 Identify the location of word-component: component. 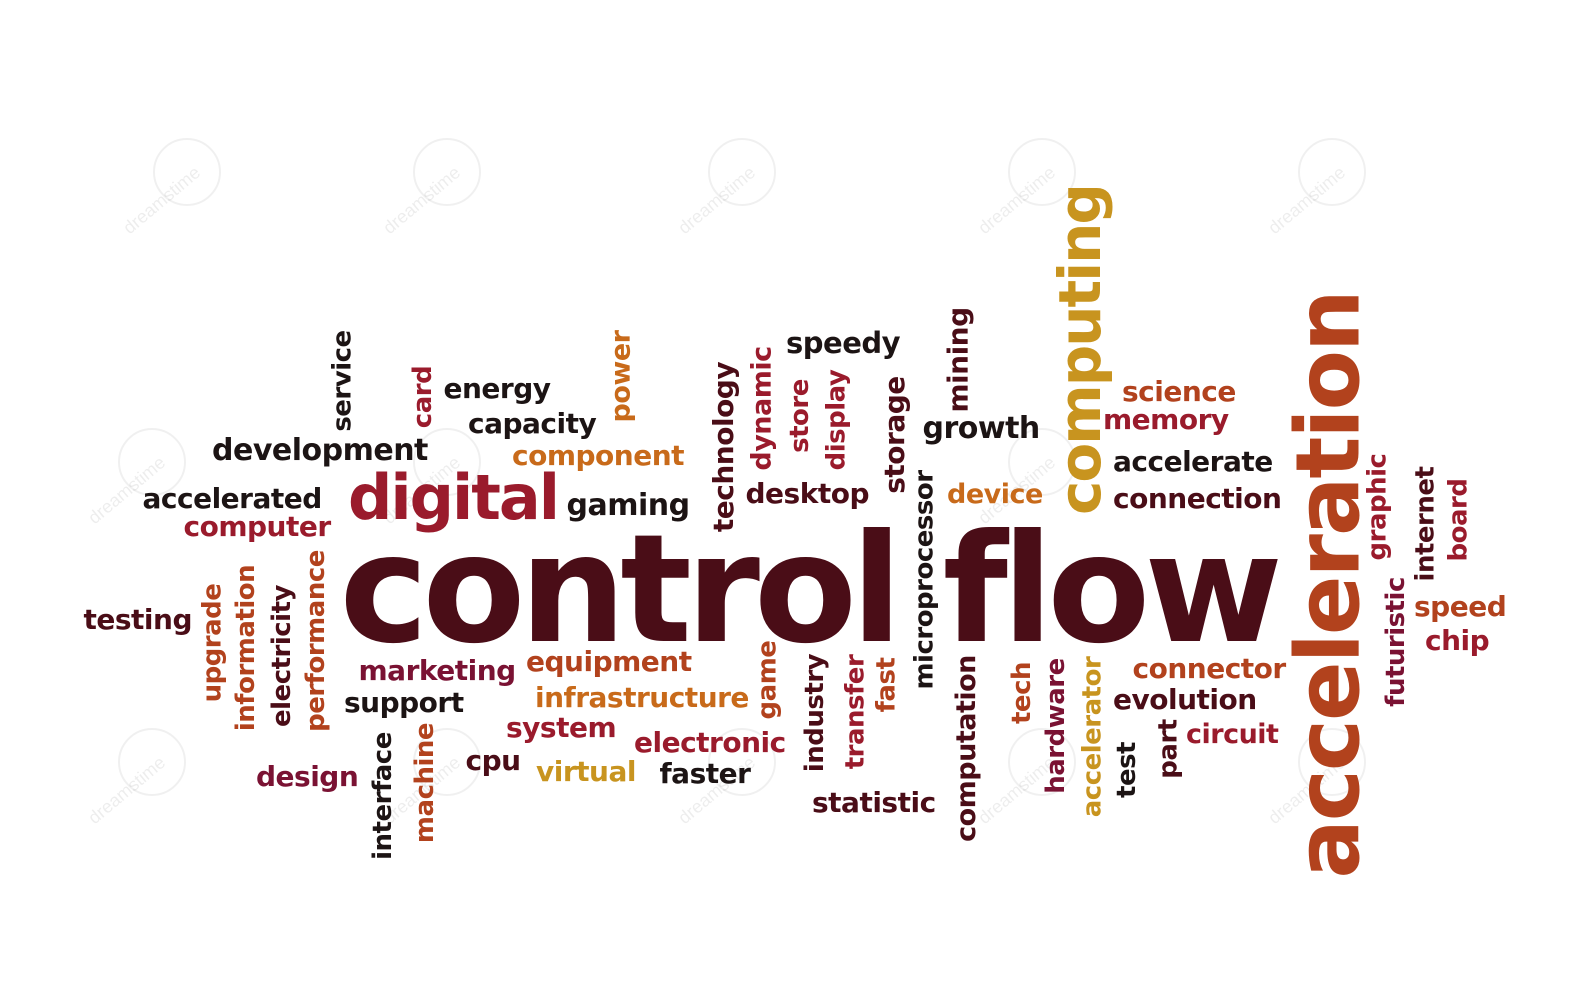
(598, 455).